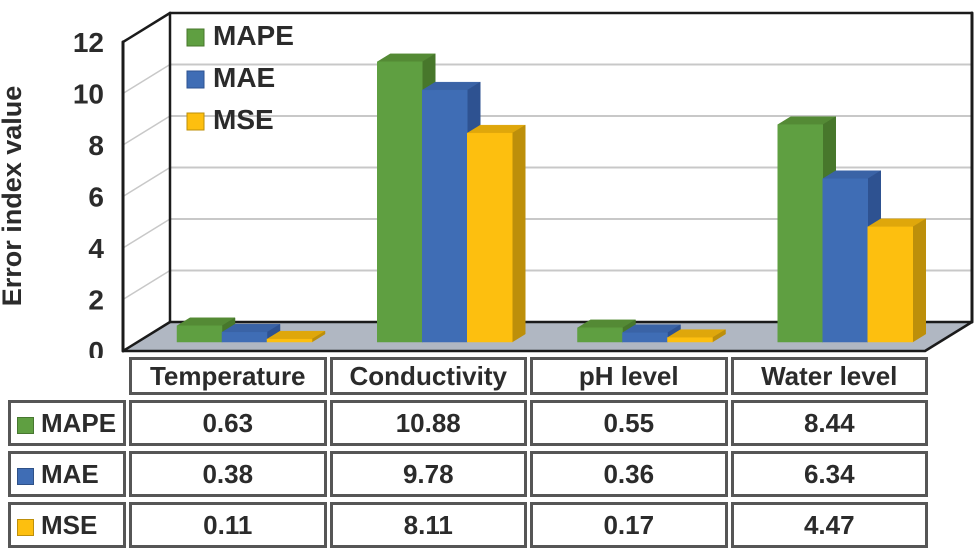  Describe the element at coordinates (428, 376) in the screenshot. I see `column-header-conductivity: Conductivity` at that location.